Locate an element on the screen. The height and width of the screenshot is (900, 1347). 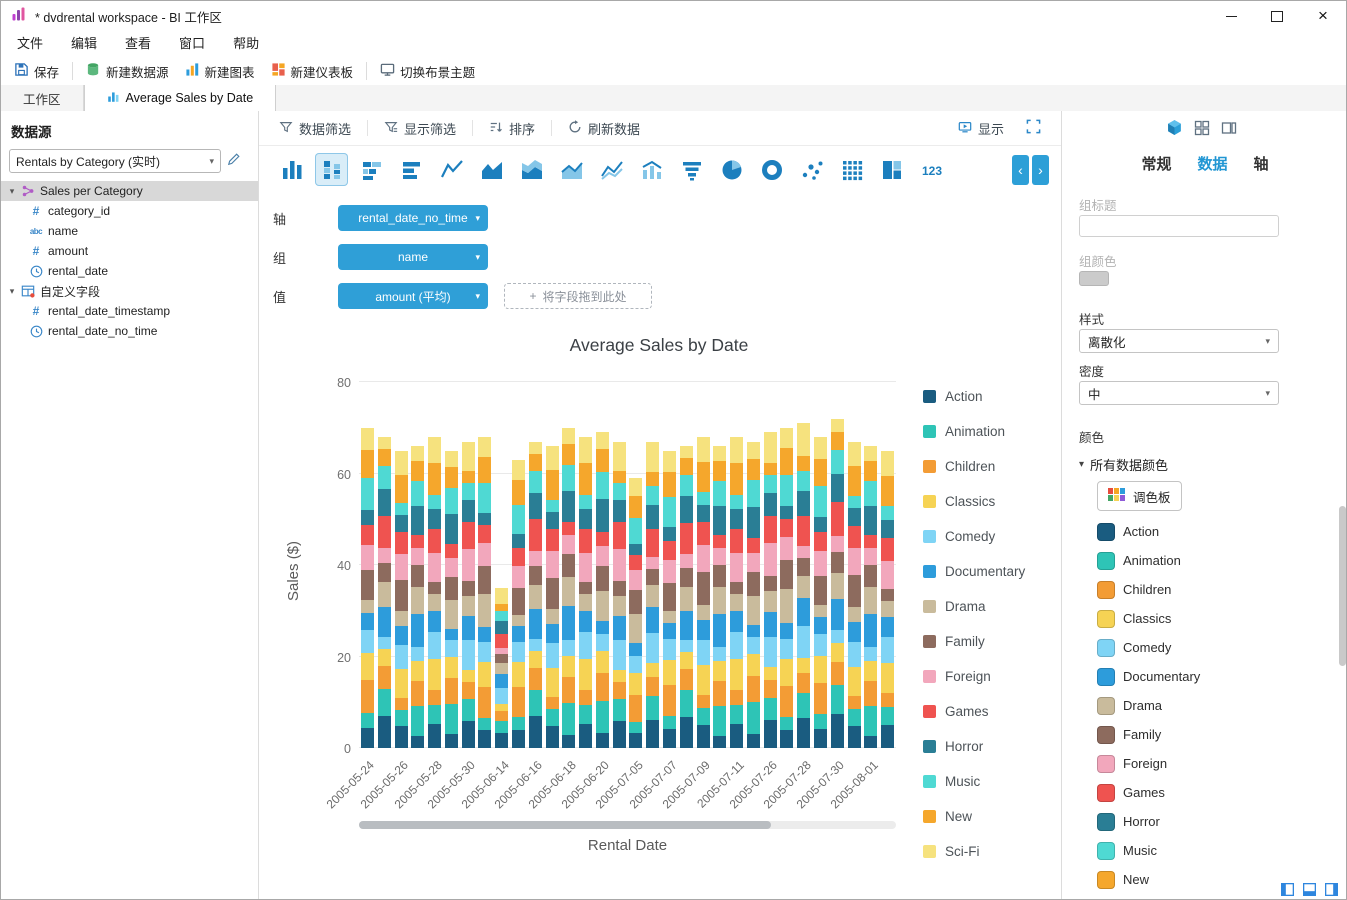
properties-scrollbar-thumb is located at coordinates (1342, 586).